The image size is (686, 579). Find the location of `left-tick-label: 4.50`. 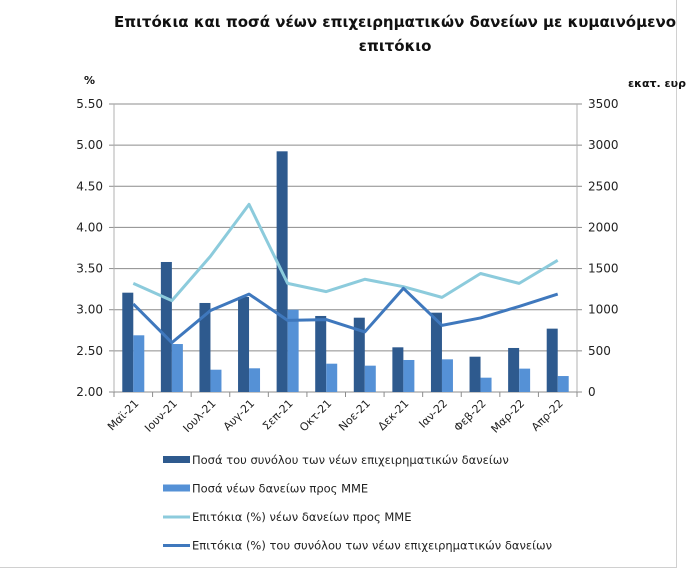

left-tick-label: 4.50 is located at coordinates (89, 186).